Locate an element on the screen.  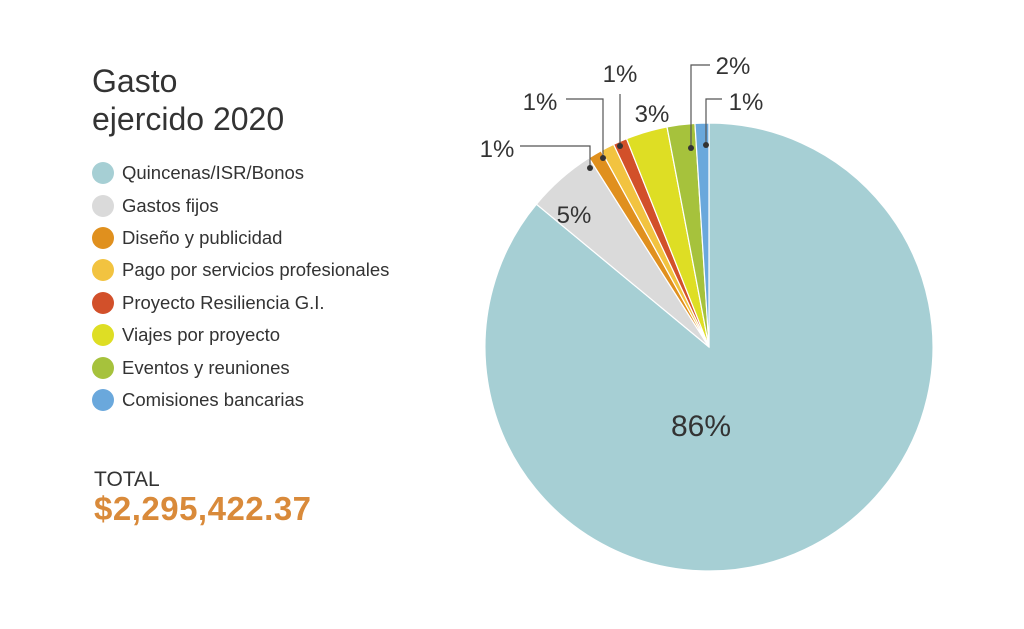
total-value: $2,295,422.37 is located at coordinates (203, 508).